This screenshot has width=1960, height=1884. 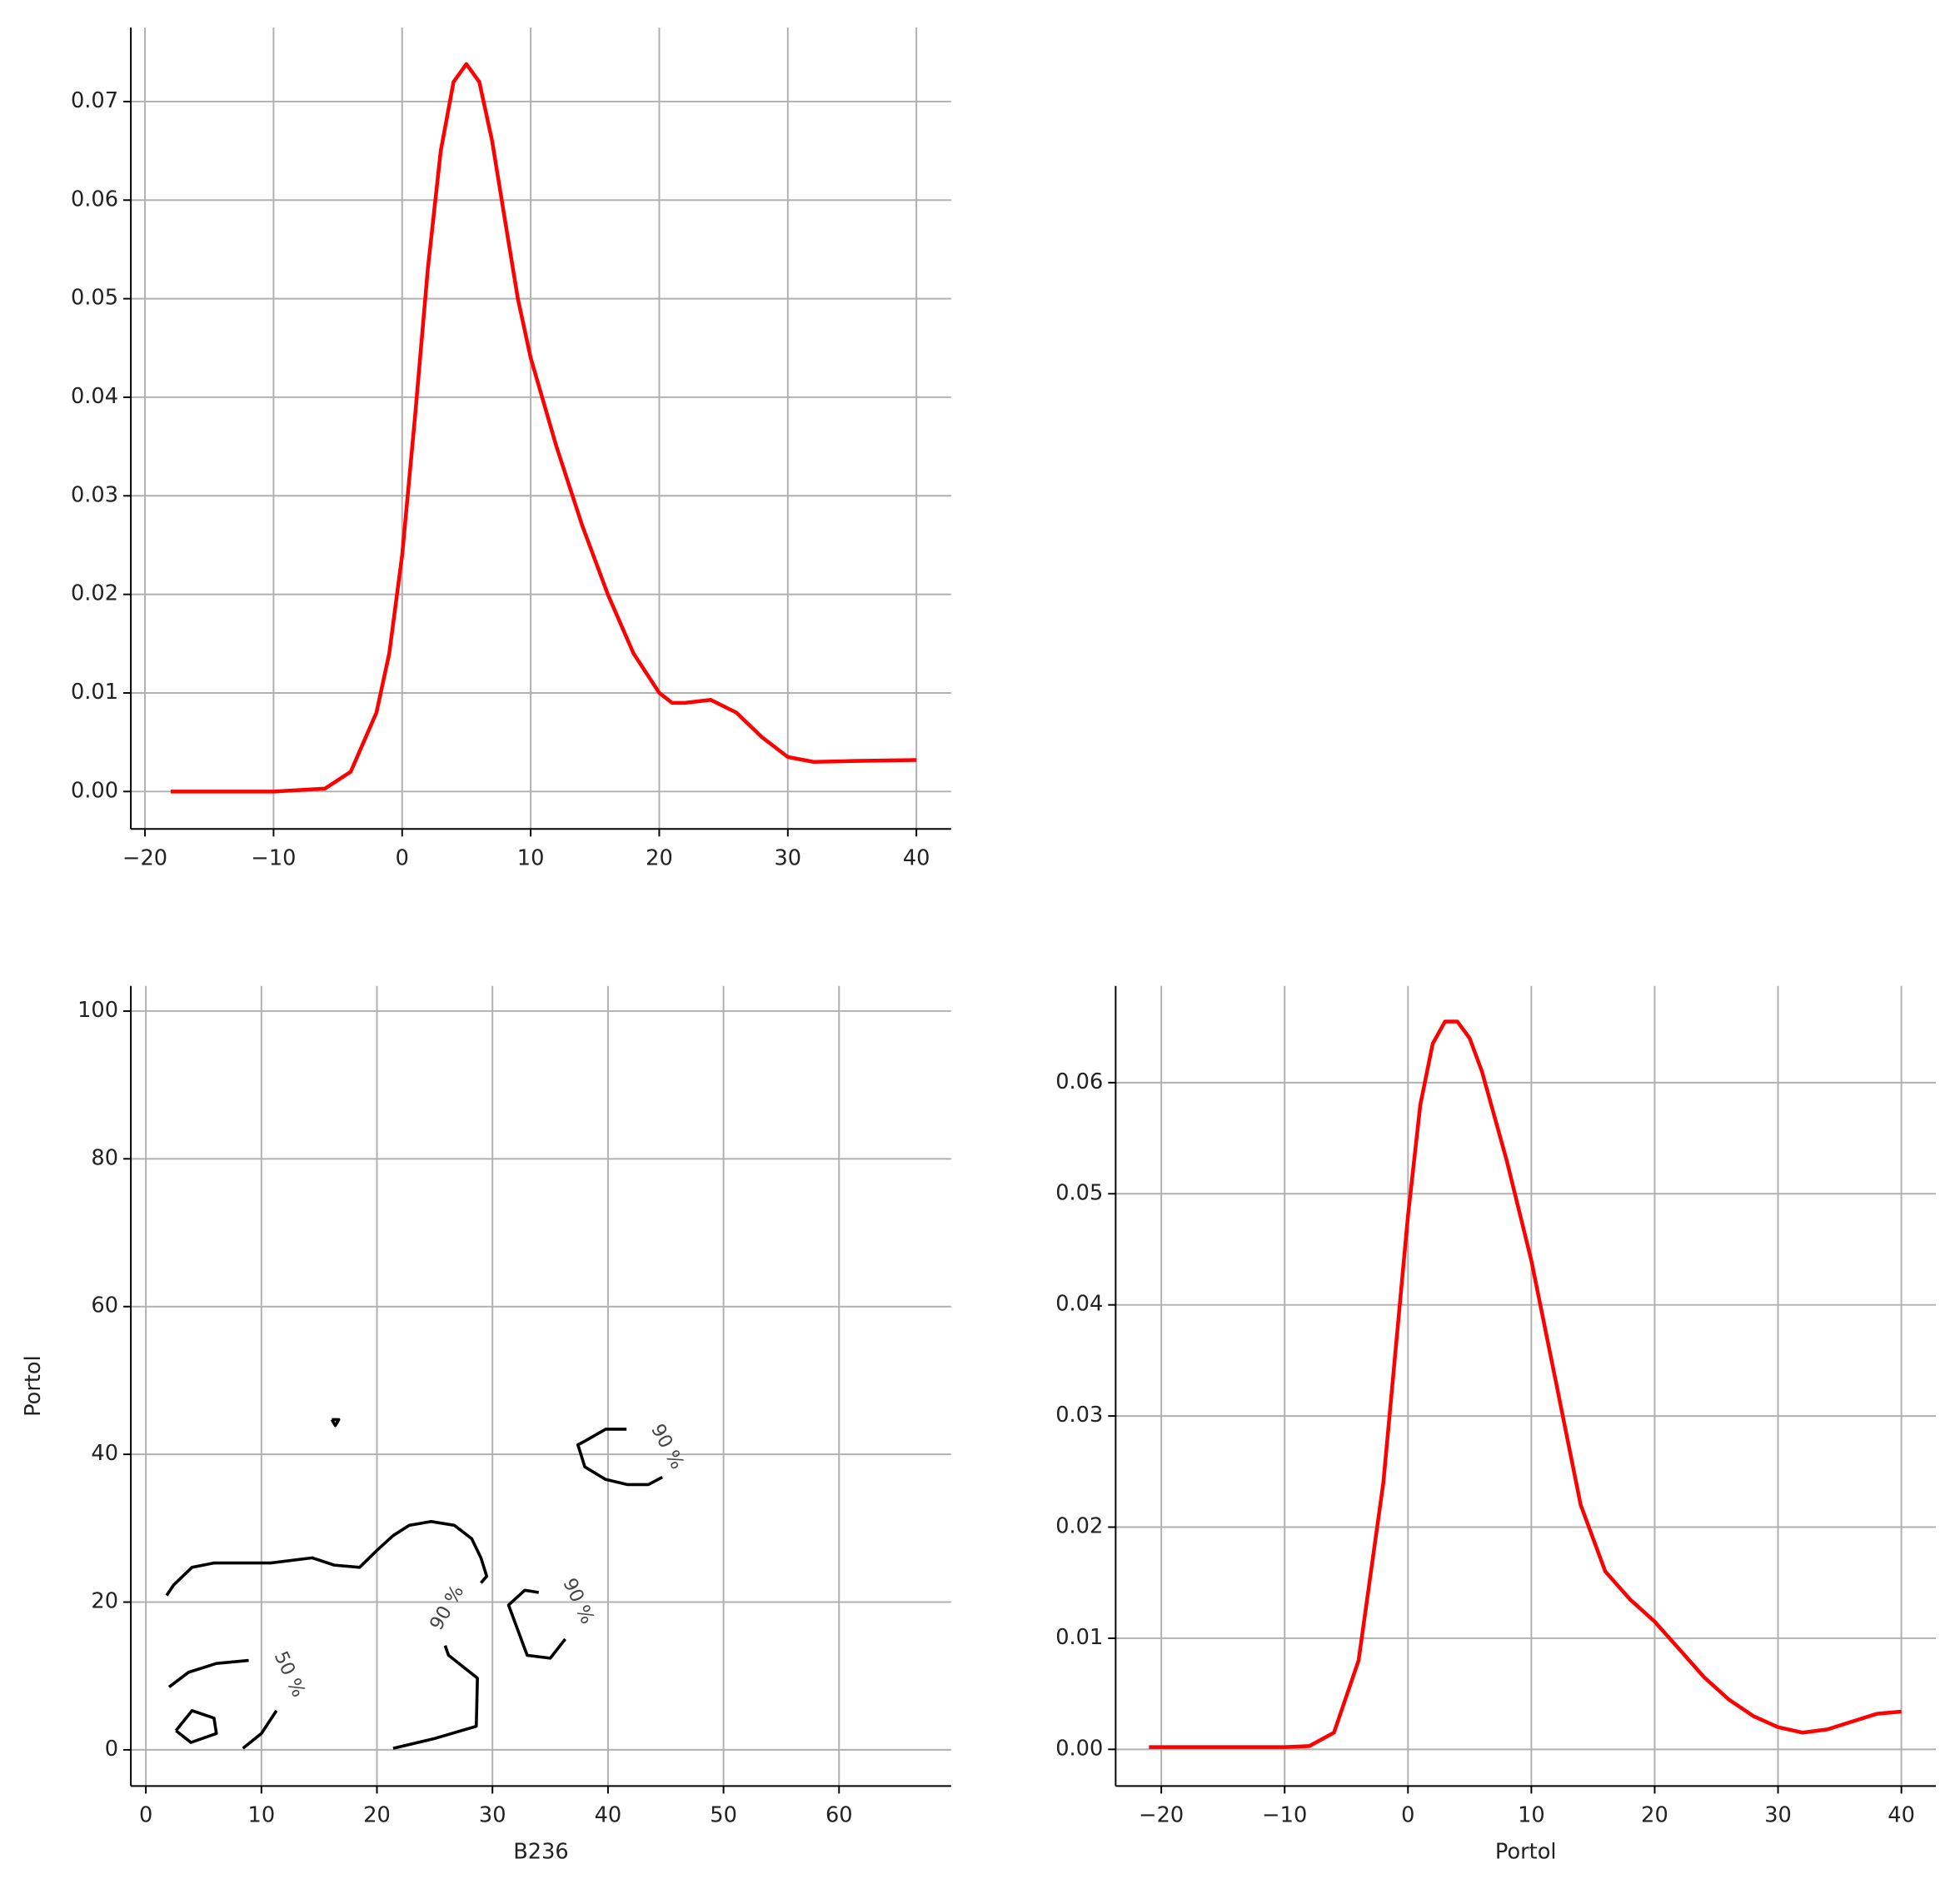 What do you see at coordinates (104, 1305) in the screenshot?
I see `y-tick-label: 60` at bounding box center [104, 1305].